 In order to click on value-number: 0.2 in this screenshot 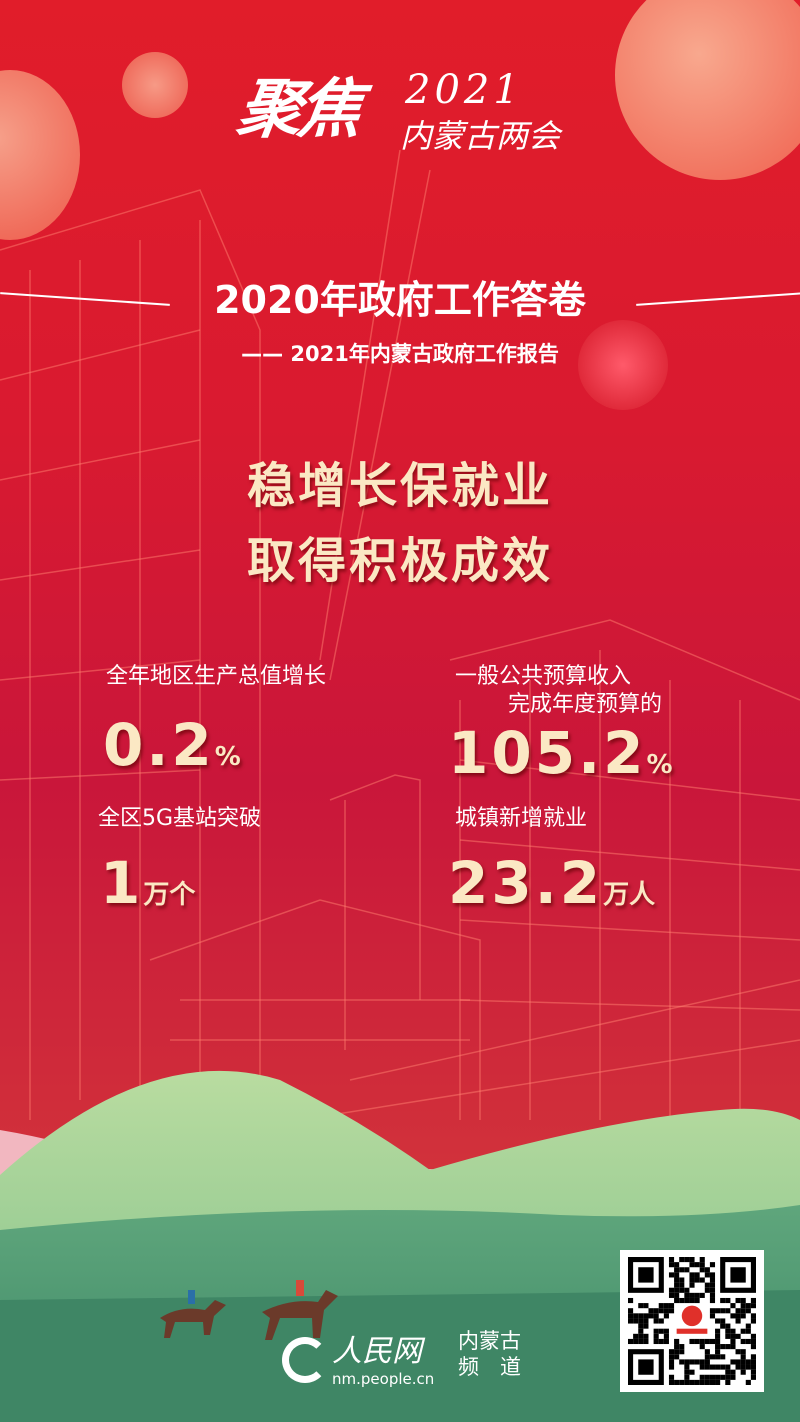, I will do `click(159, 745)`.